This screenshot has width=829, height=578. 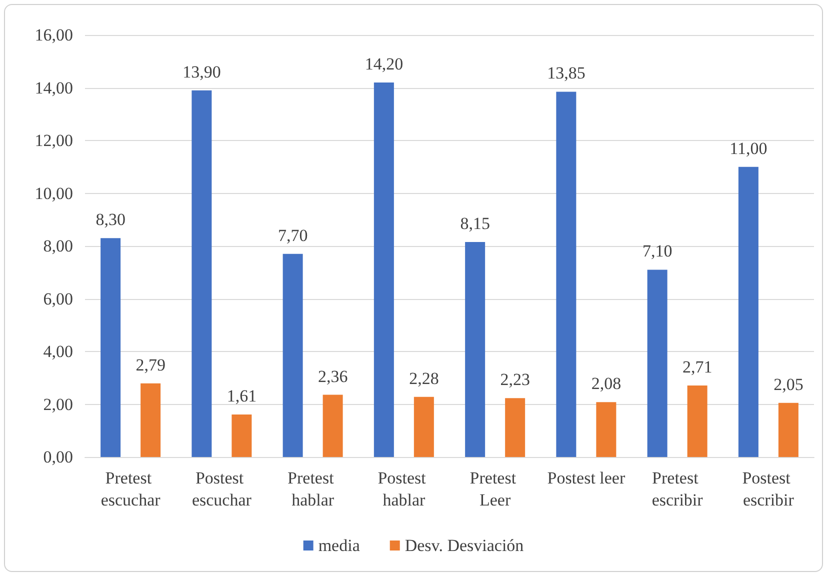 What do you see at coordinates (657, 251) in the screenshot?
I see `data-label: 7,10` at bounding box center [657, 251].